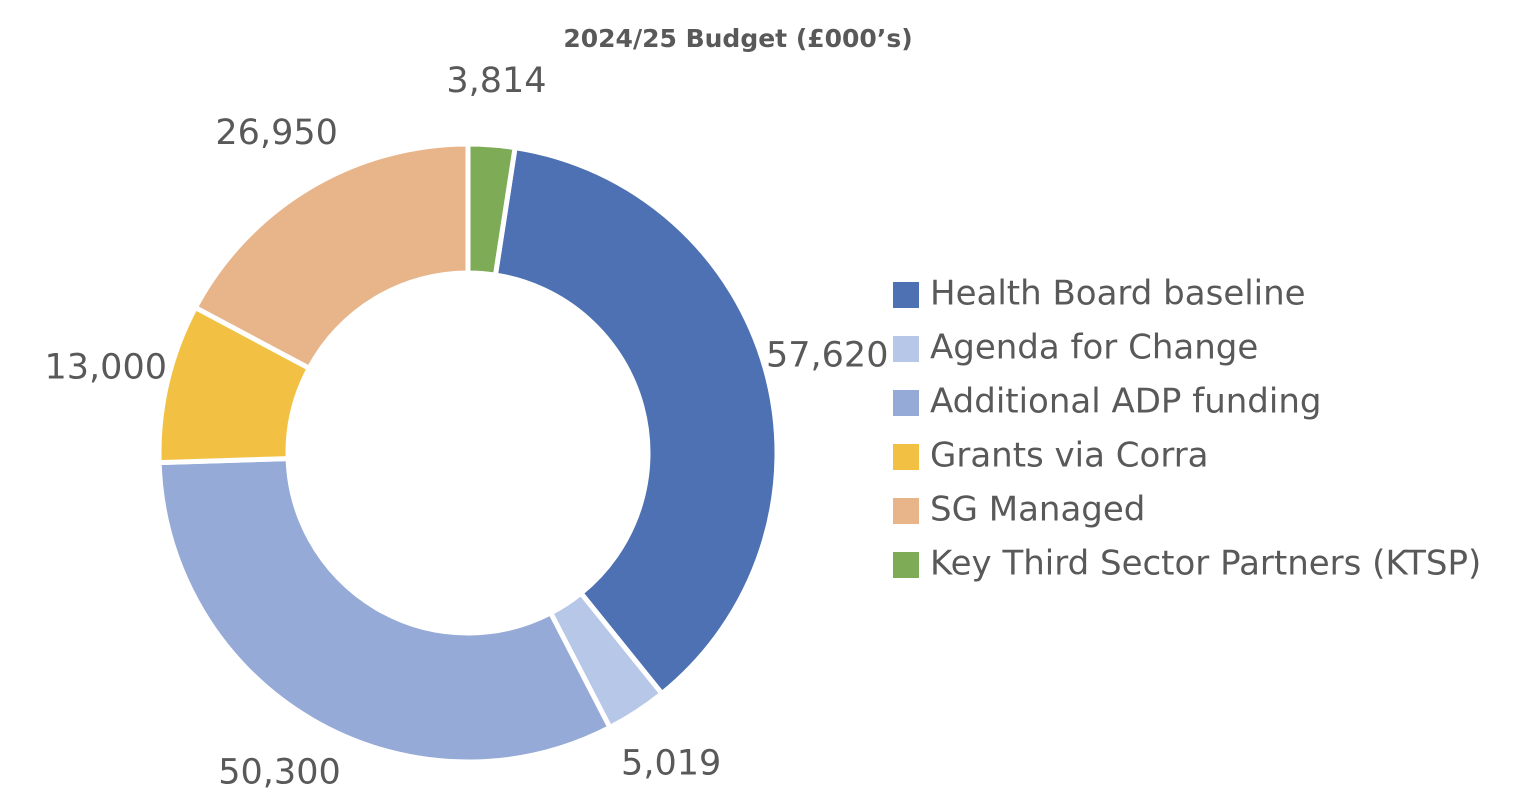  I want to click on data-label: 5,019, so click(671, 764).